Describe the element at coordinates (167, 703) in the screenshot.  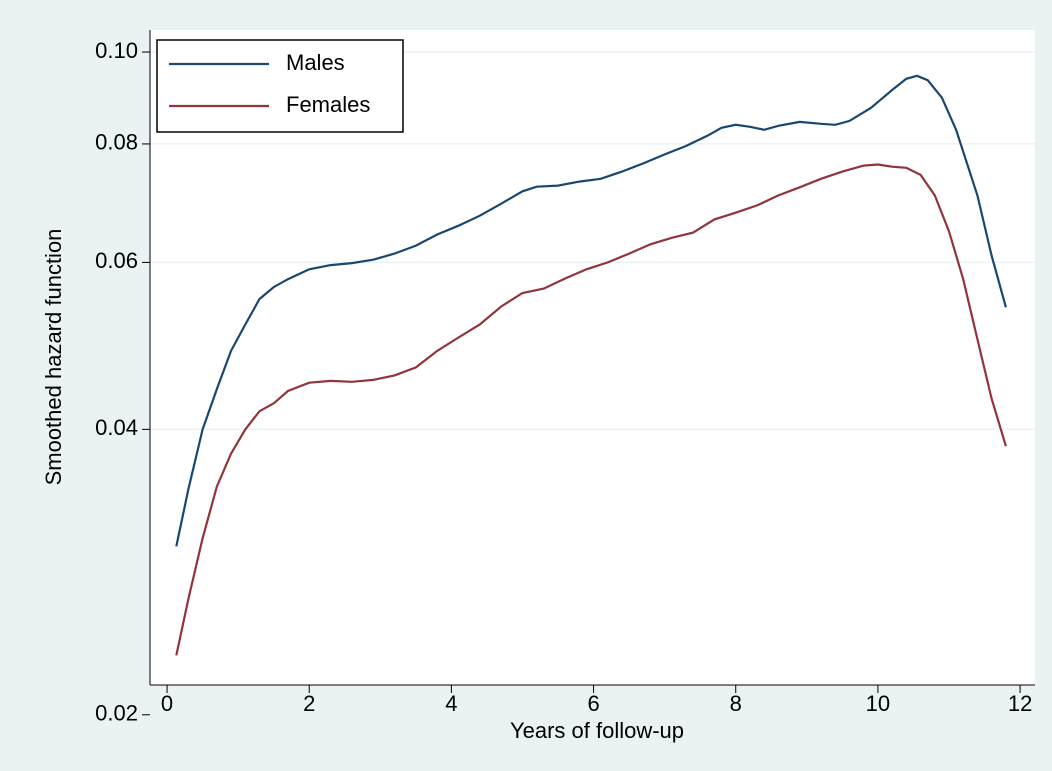
I see `x-tick-label: 0` at that location.